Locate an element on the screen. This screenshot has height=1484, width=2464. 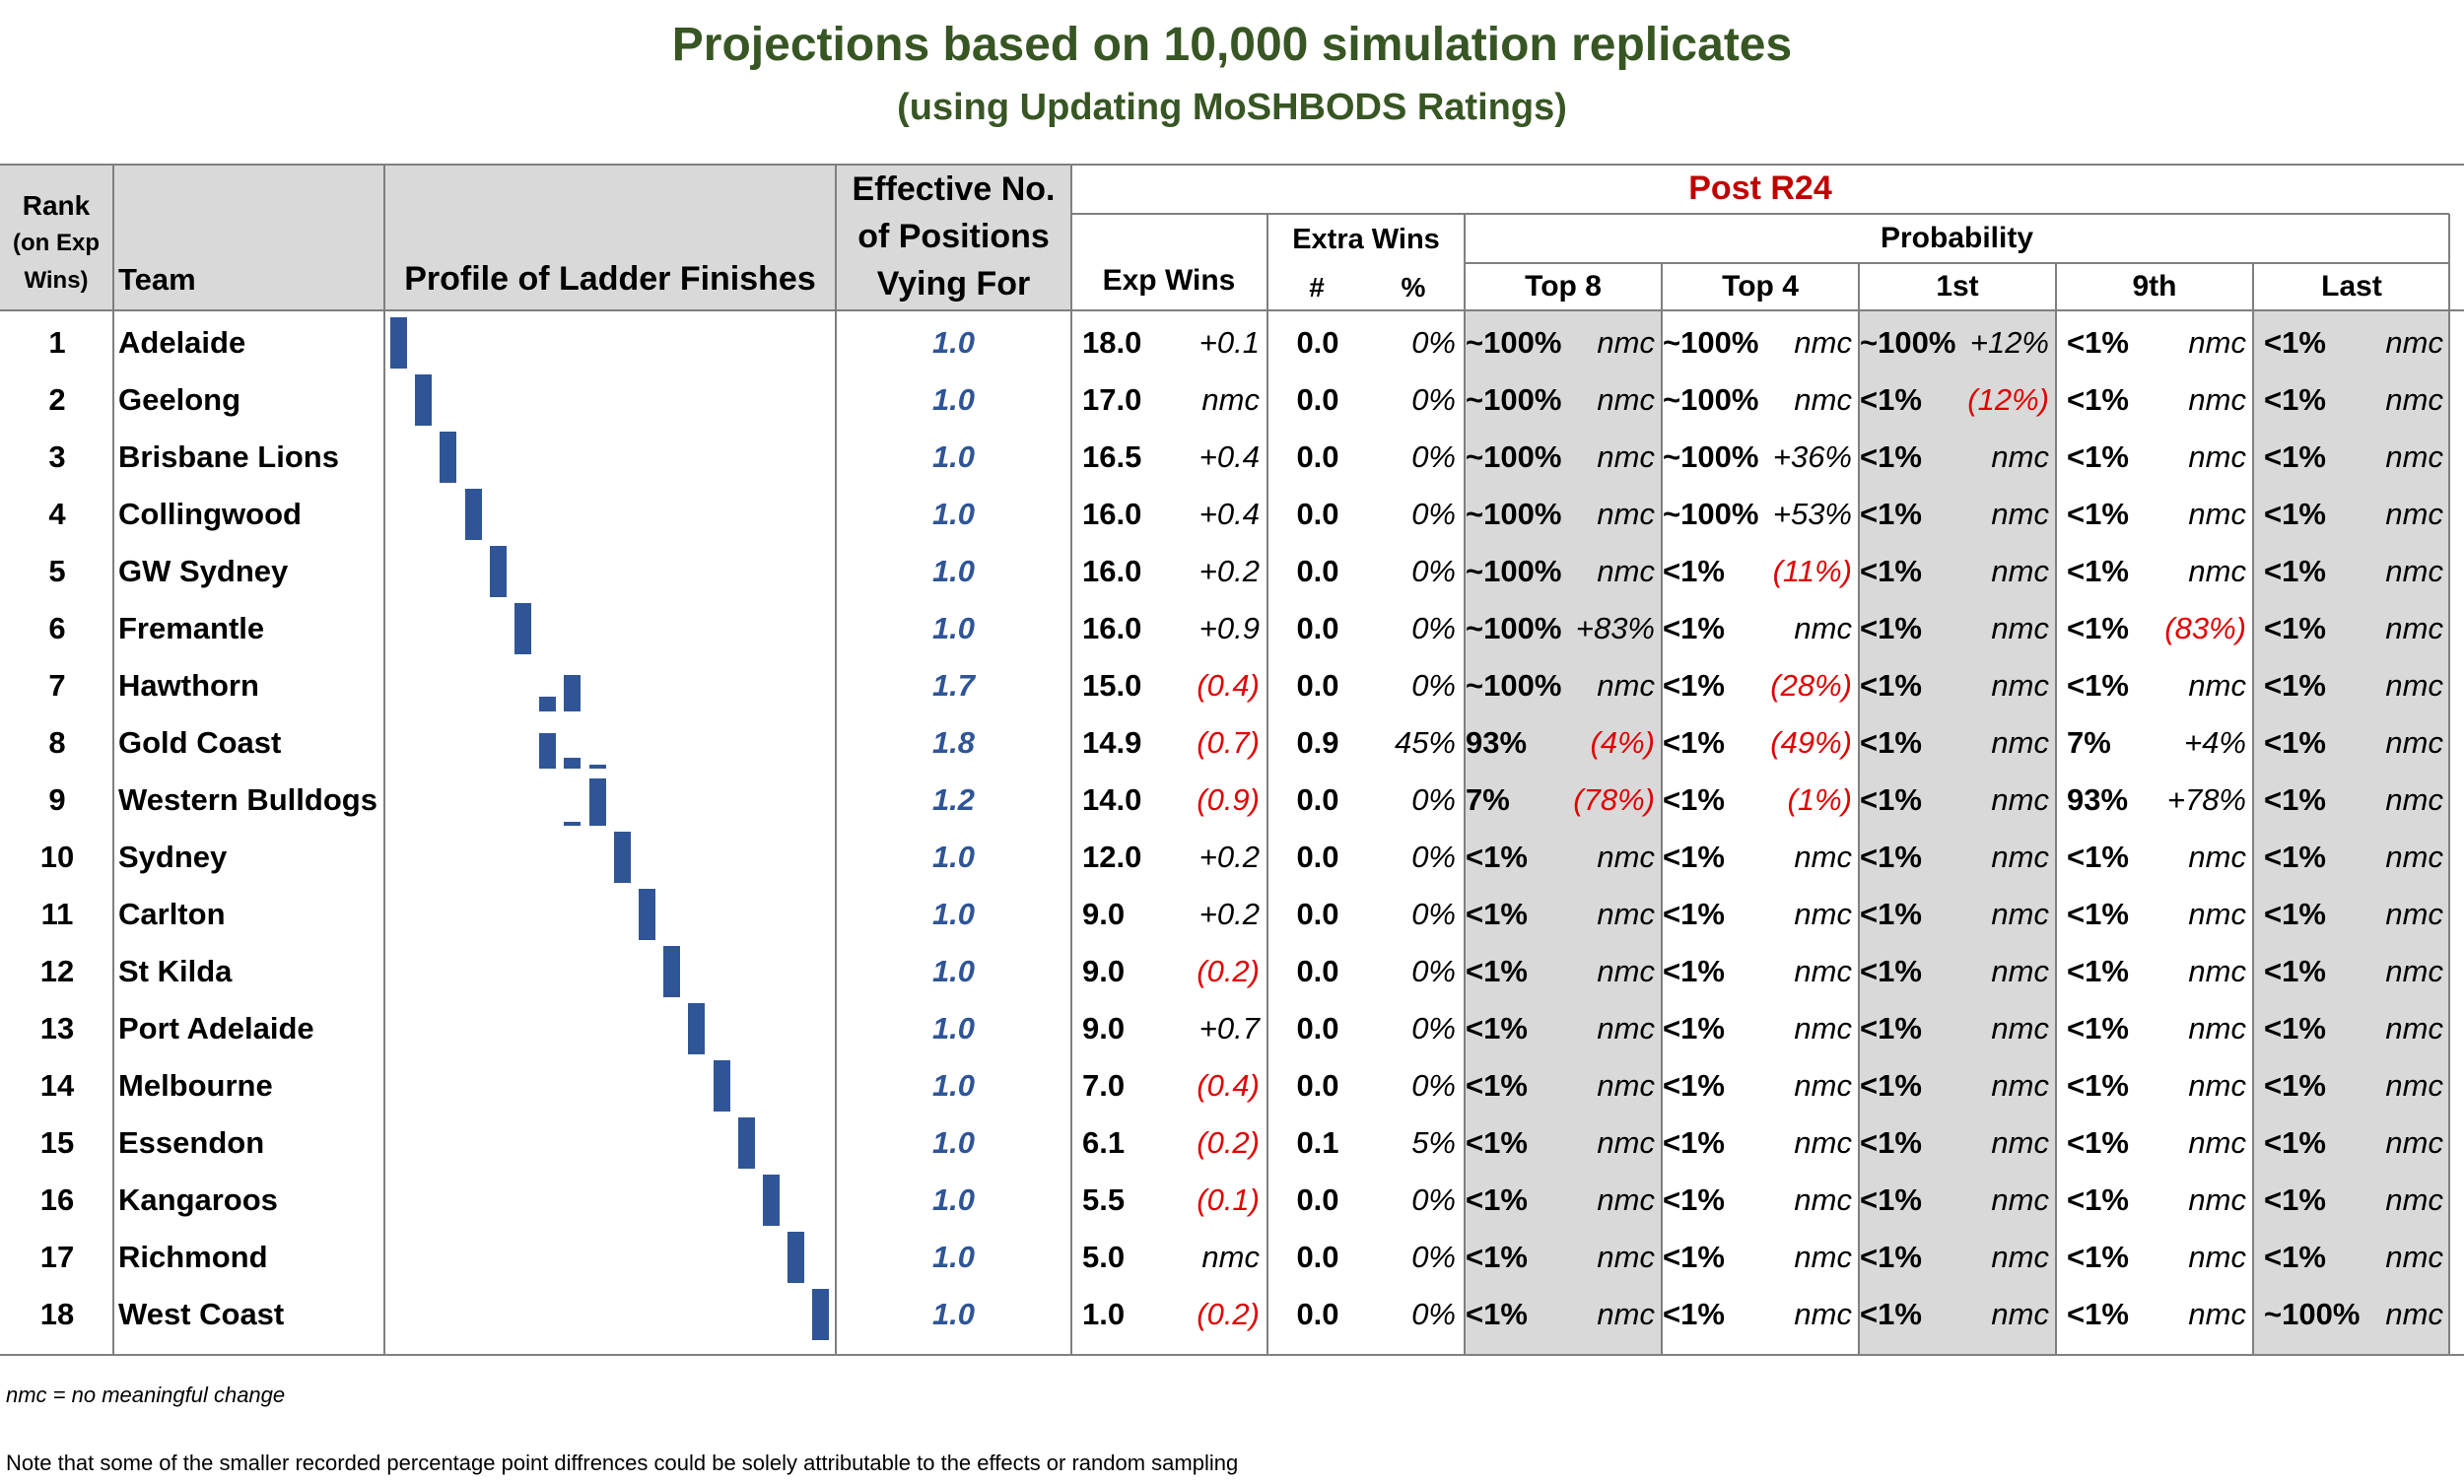
exp-wins-change: (0.2) is located at coordinates (1228, 1142).